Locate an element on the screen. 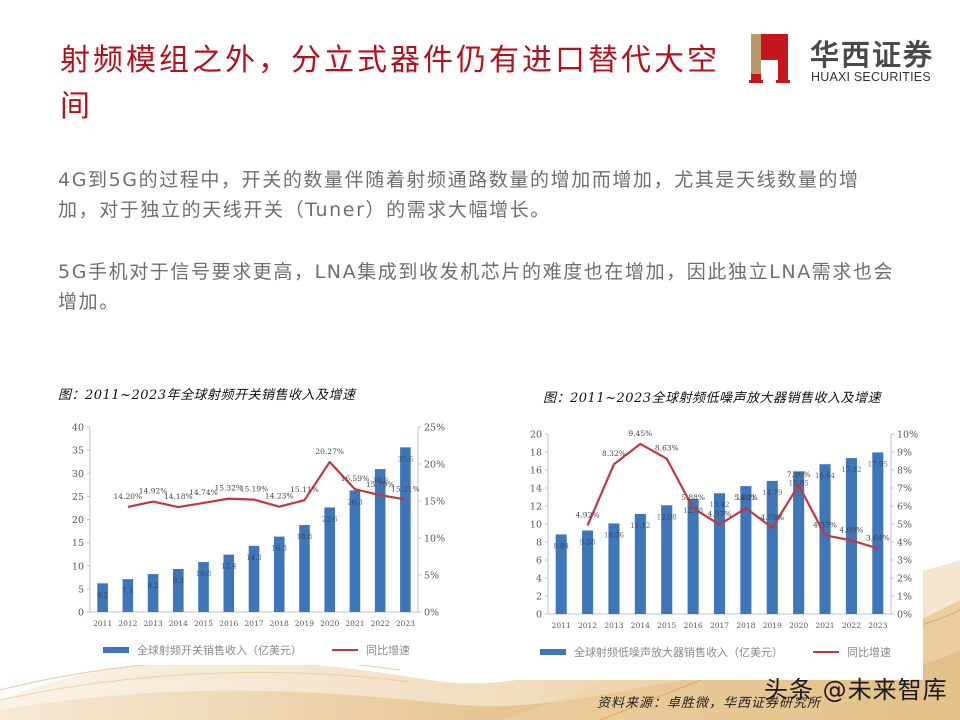 This screenshot has height=720, width=960. svg-text: 2014 is located at coordinates (178, 623).